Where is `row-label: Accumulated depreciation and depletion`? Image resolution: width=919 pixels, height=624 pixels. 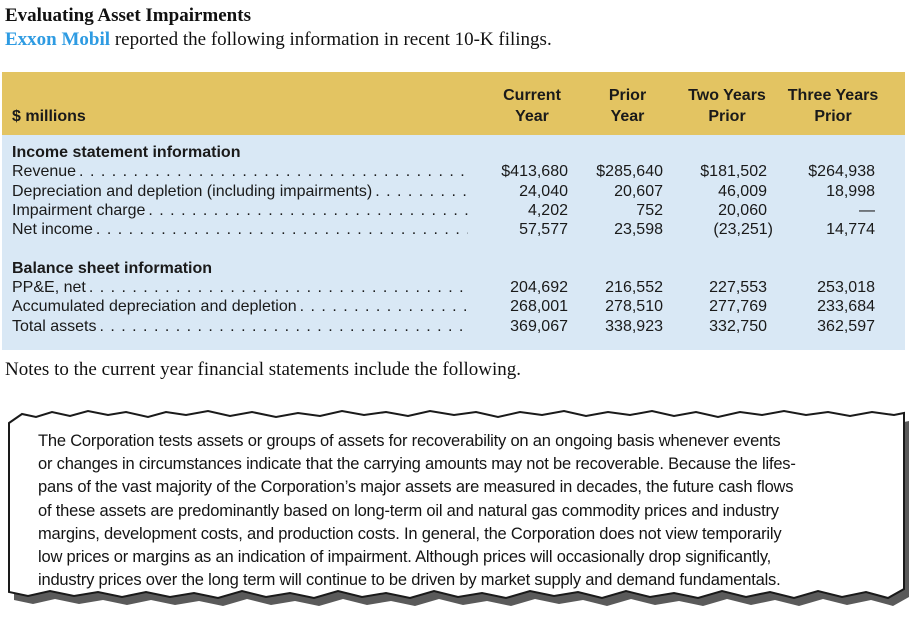
row-label: Accumulated depreciation and depletion is located at coordinates (154, 307).